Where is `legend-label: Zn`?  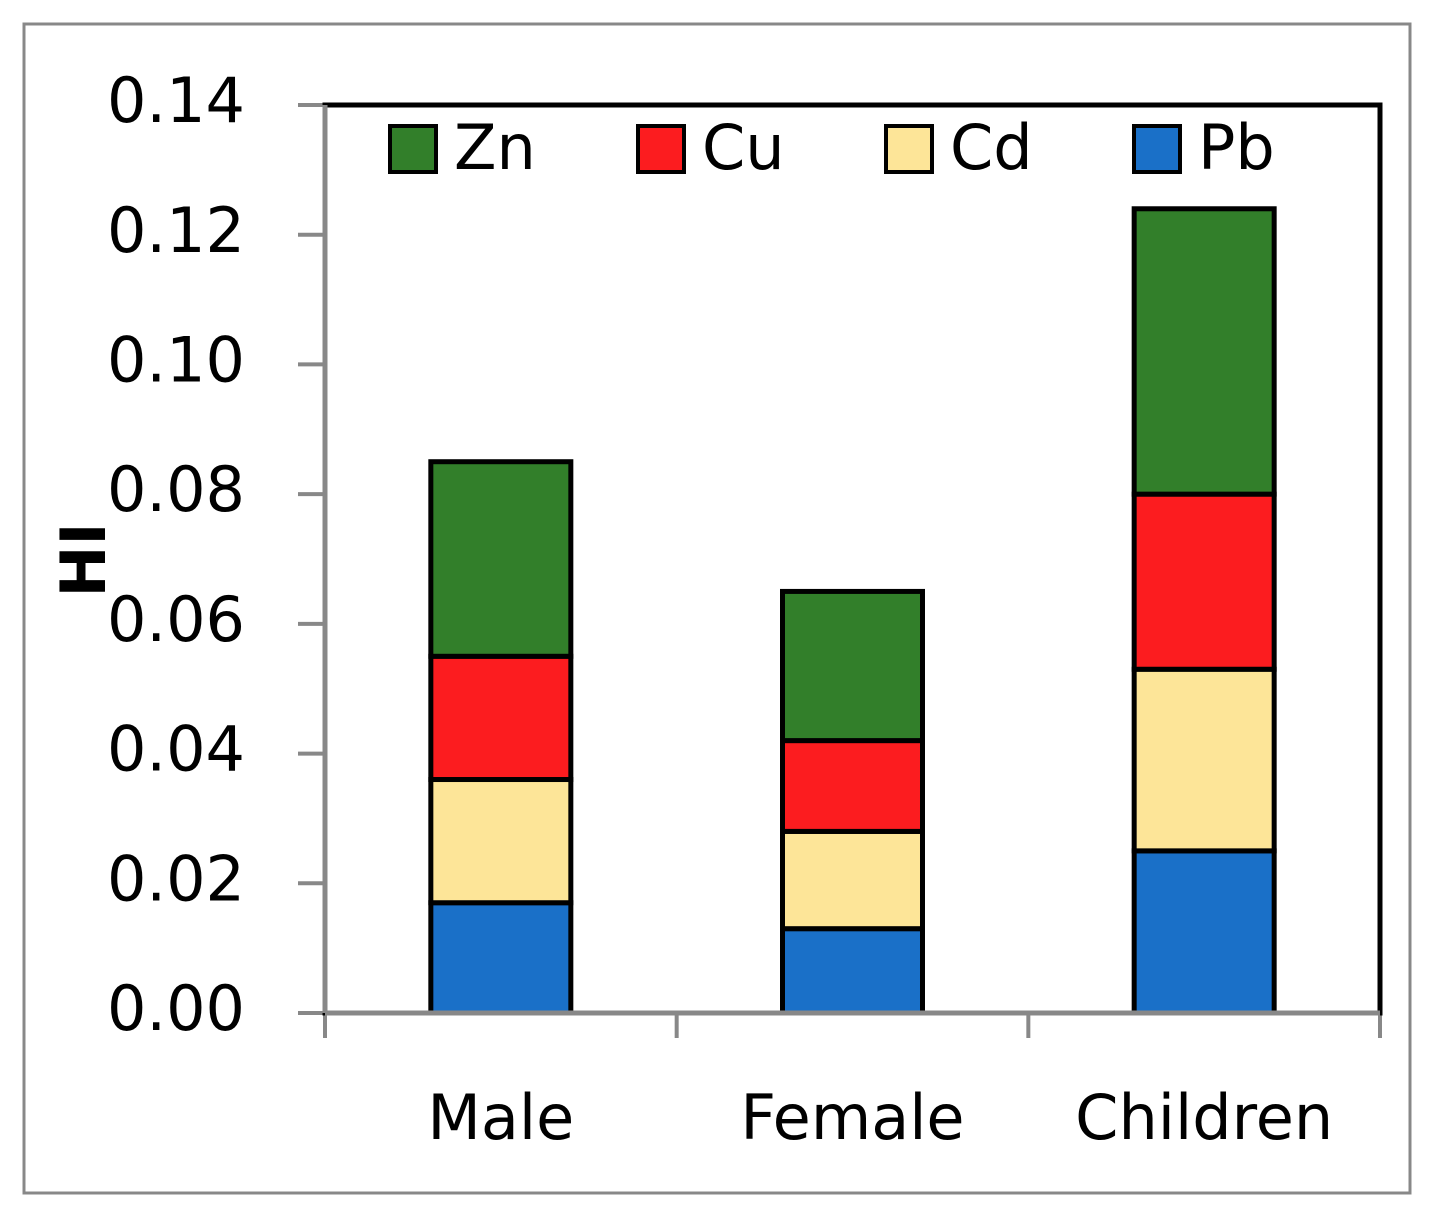 legend-label: Zn is located at coordinates (495, 147).